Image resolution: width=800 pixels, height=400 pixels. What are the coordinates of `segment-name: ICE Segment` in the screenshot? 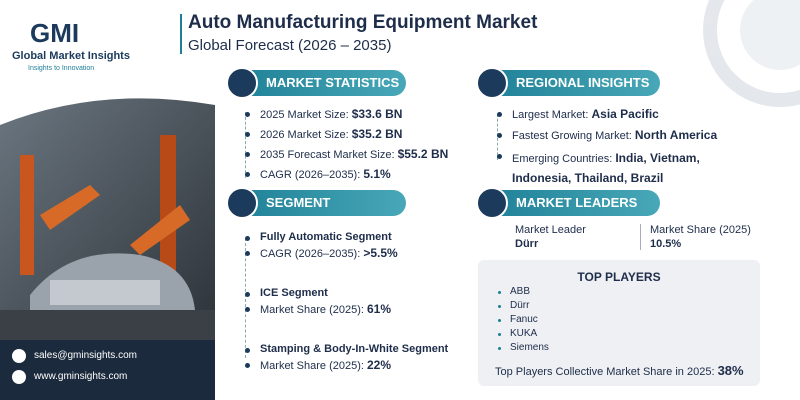 It's located at (294, 293).